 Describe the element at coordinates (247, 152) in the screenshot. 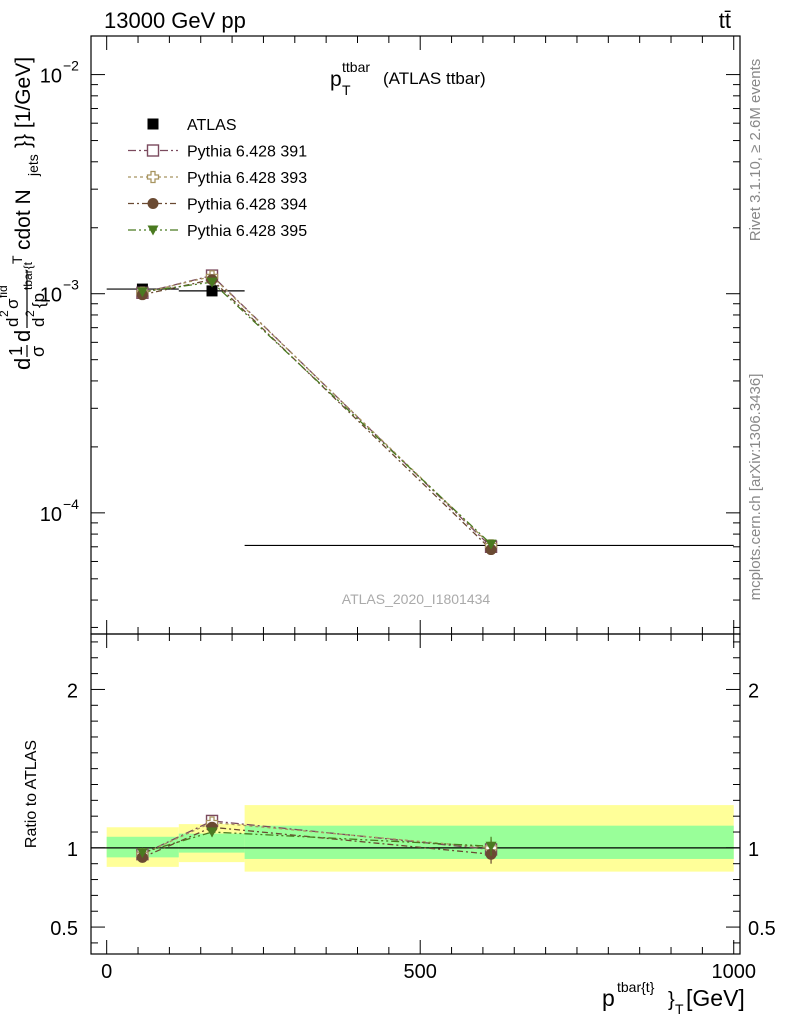

I see `legend-label: Pythia 6.428 391` at that location.